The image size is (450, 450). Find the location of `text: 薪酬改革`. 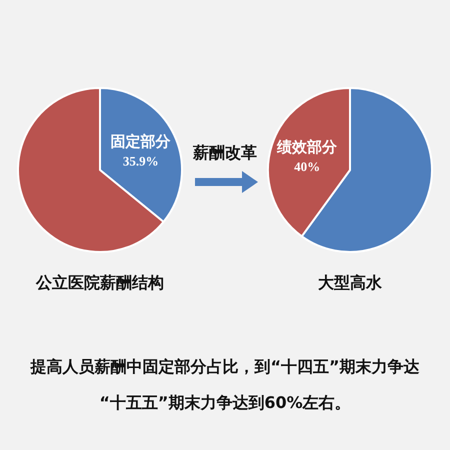

text: 薪酬改革 is located at coordinates (224, 152).